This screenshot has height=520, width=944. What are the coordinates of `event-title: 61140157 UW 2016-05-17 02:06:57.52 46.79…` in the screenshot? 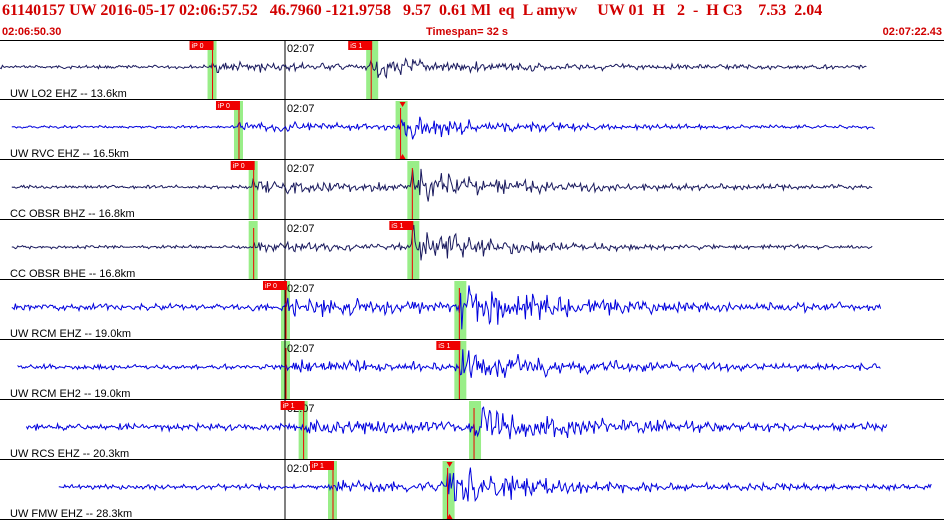 It's located at (412, 10).